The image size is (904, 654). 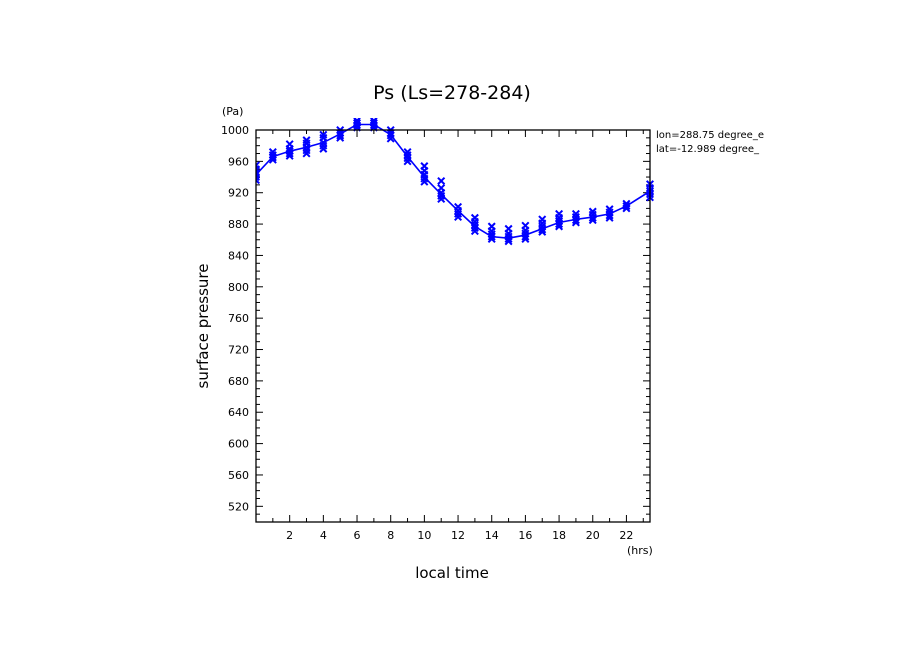 What do you see at coordinates (492, 535) in the screenshot?
I see `x-tick-label: 14` at bounding box center [492, 535].